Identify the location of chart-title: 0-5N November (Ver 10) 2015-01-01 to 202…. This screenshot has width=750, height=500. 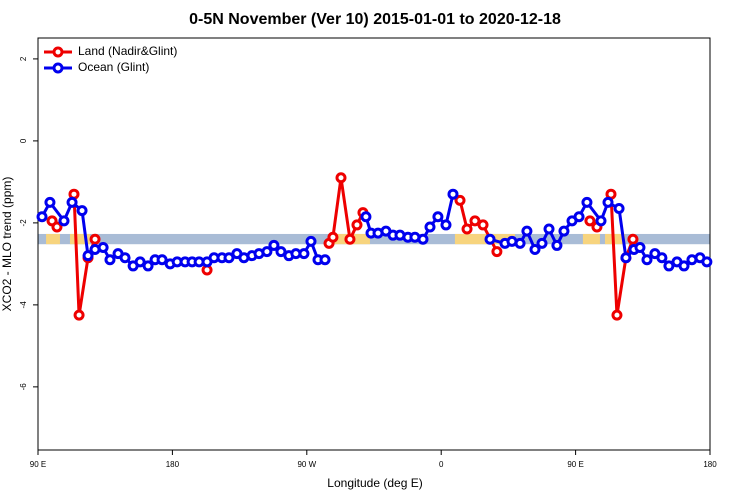
(375, 19).